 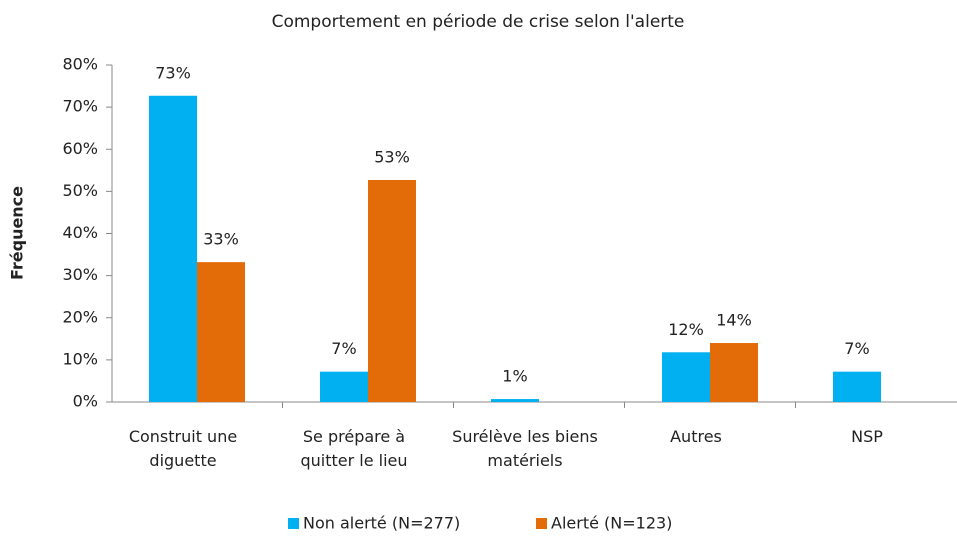 I want to click on x-tick-label: Surélève les biens matériels, so click(x=525, y=448).